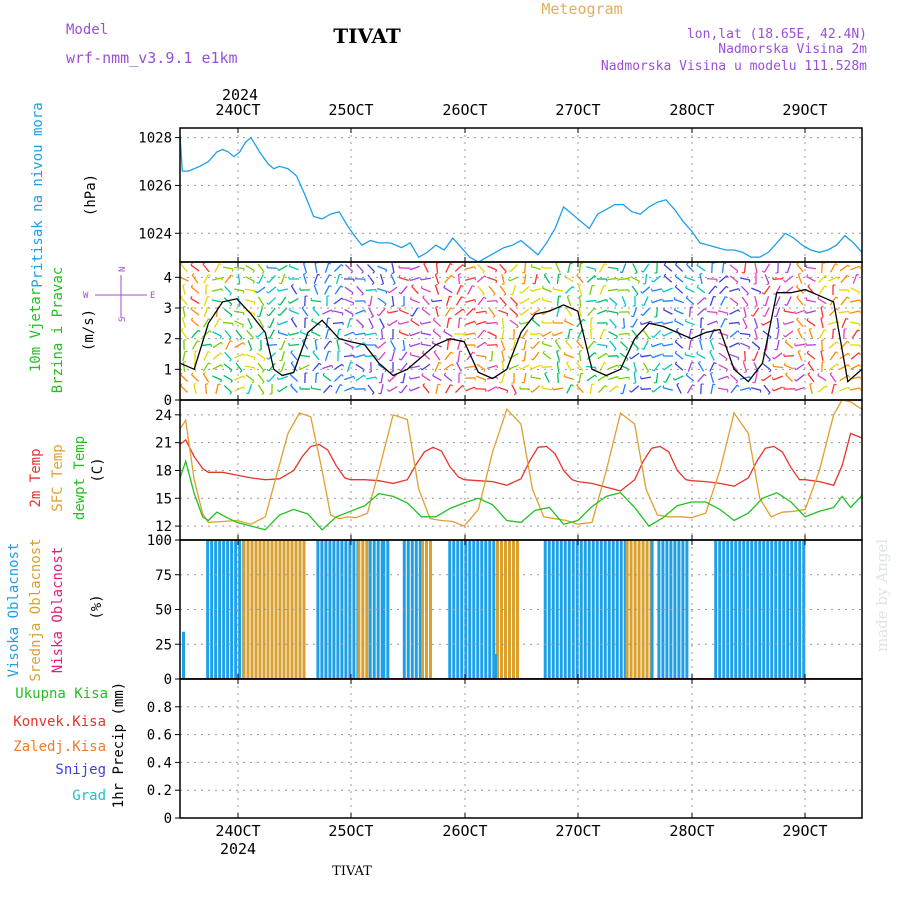  I want to click on mid-cloud-axis-label: Srednja Oblacnost, so click(36, 609).